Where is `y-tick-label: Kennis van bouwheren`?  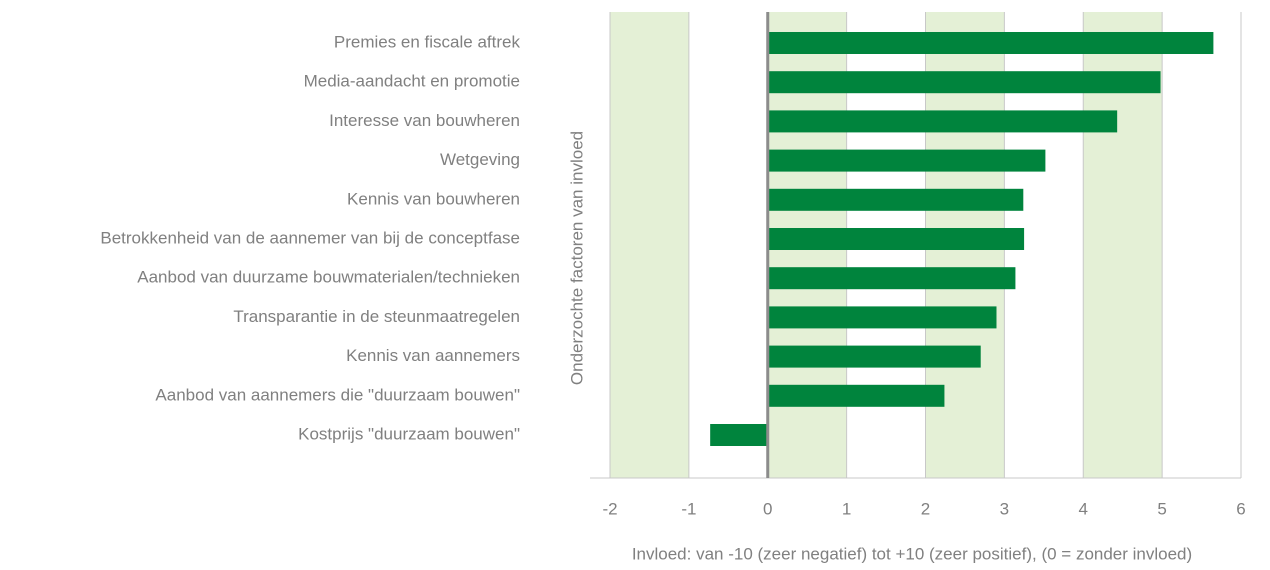
y-tick-label: Kennis van bouwheren is located at coordinates (433, 198).